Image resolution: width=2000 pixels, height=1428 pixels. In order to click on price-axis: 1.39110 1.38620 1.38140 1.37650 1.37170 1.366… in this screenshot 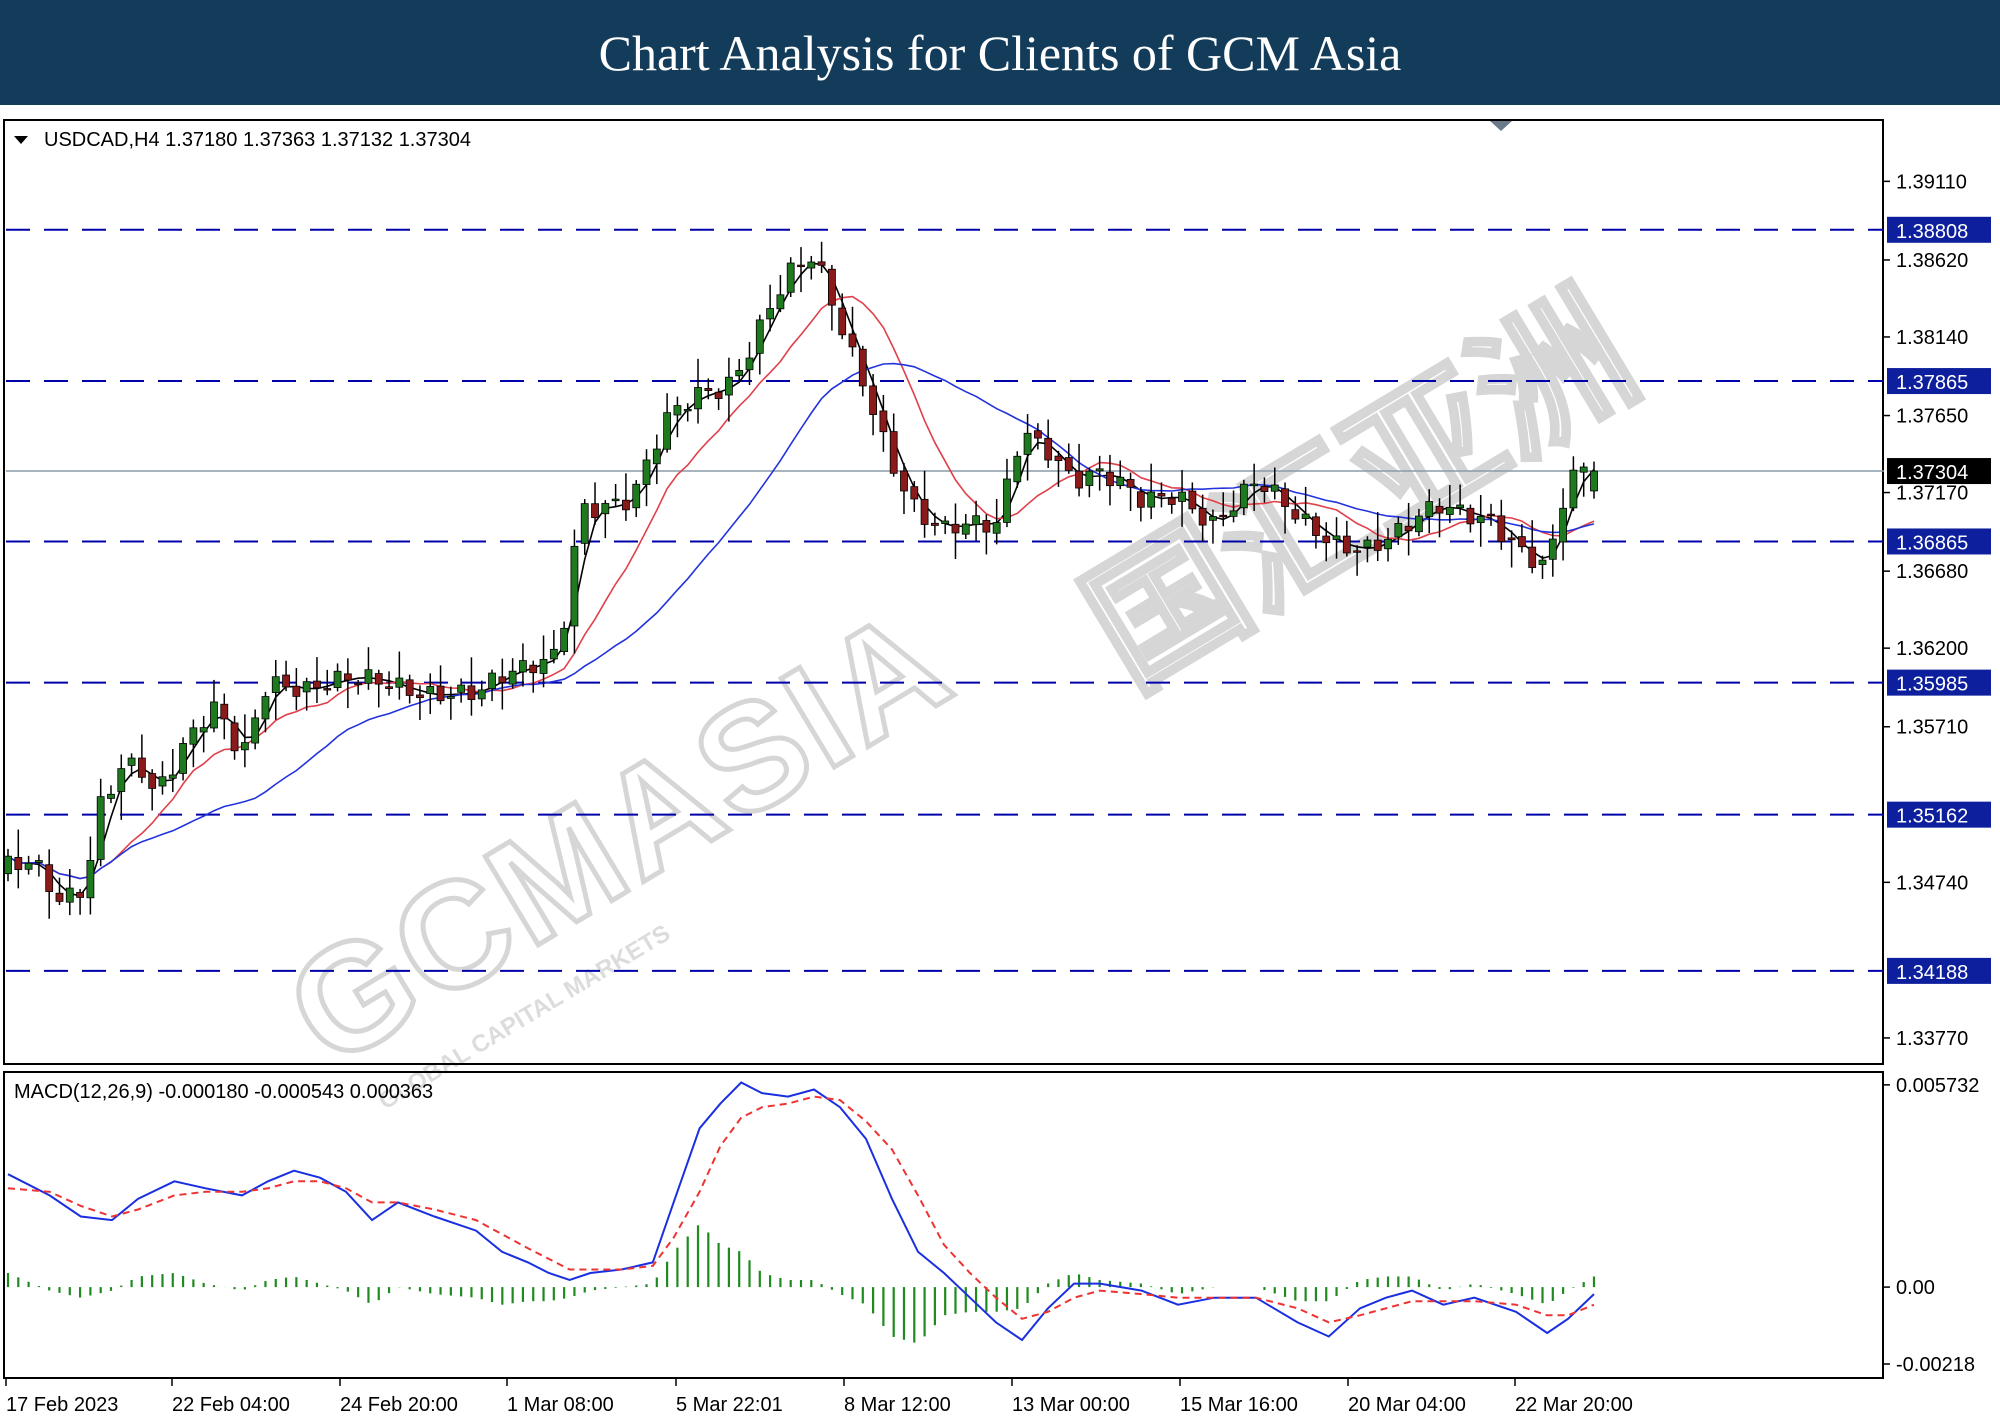, I will do `click(1926, 610)`.